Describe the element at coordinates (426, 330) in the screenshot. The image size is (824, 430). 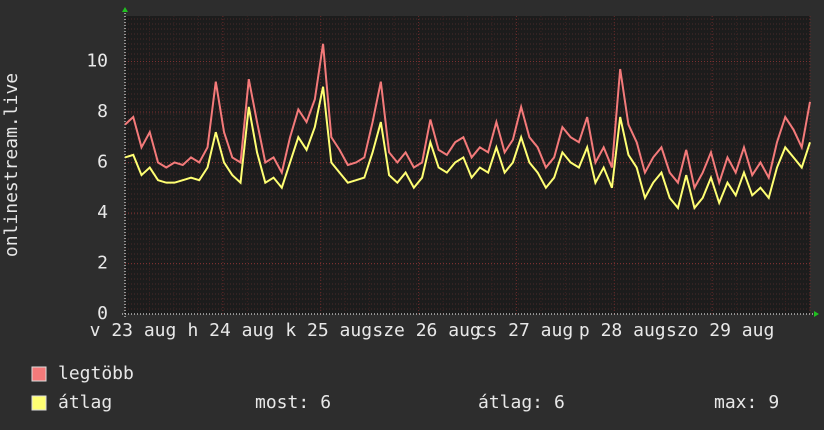
I see `x-tick-label: sze 26 aug` at that location.